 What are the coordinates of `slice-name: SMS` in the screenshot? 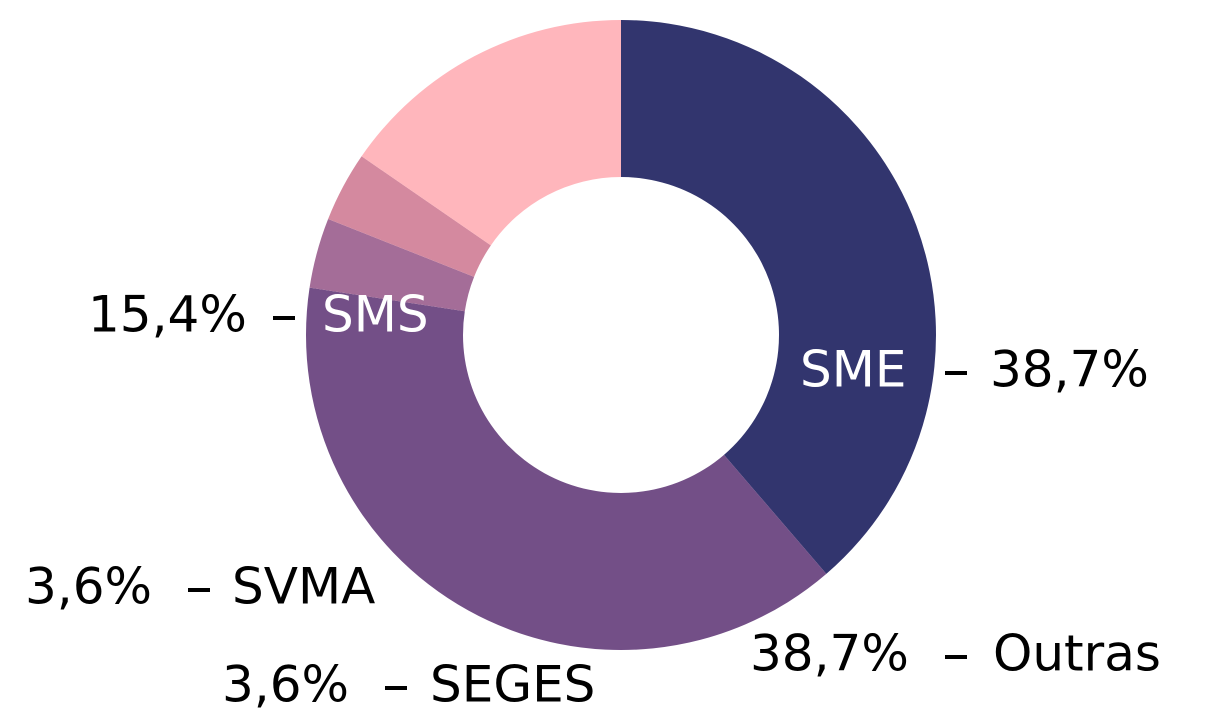 It's located at (375, 315).